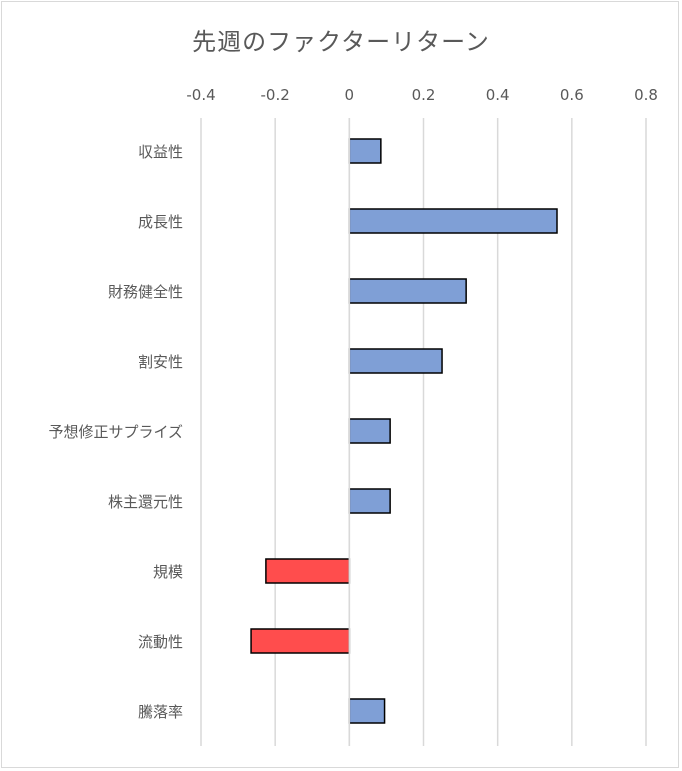  I want to click on category-label: 財務健全性, so click(145, 292).